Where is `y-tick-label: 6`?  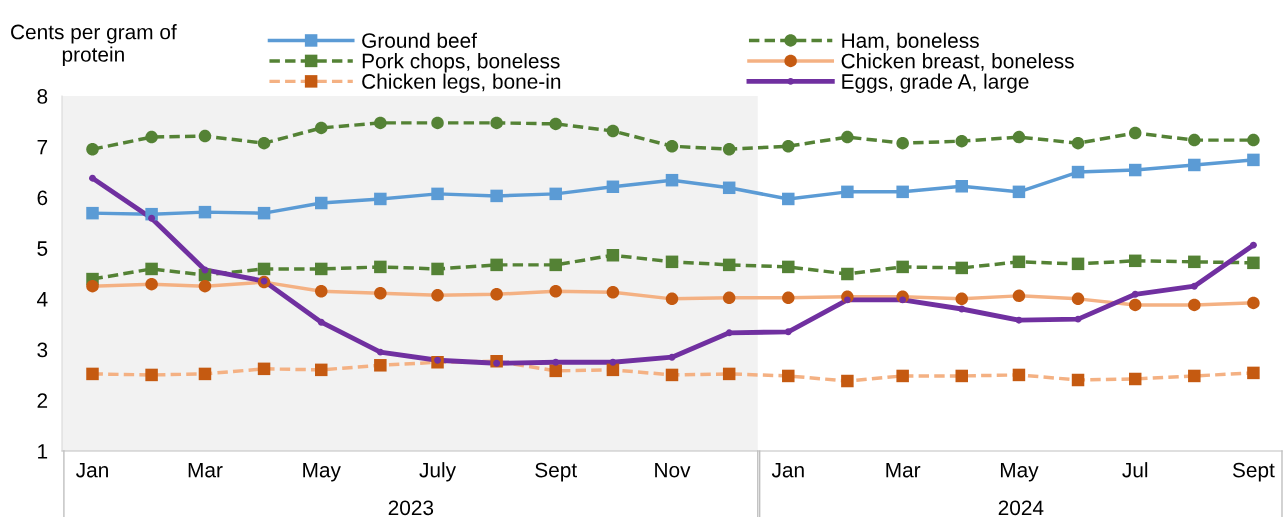 y-tick-label: 6 is located at coordinates (42, 198).